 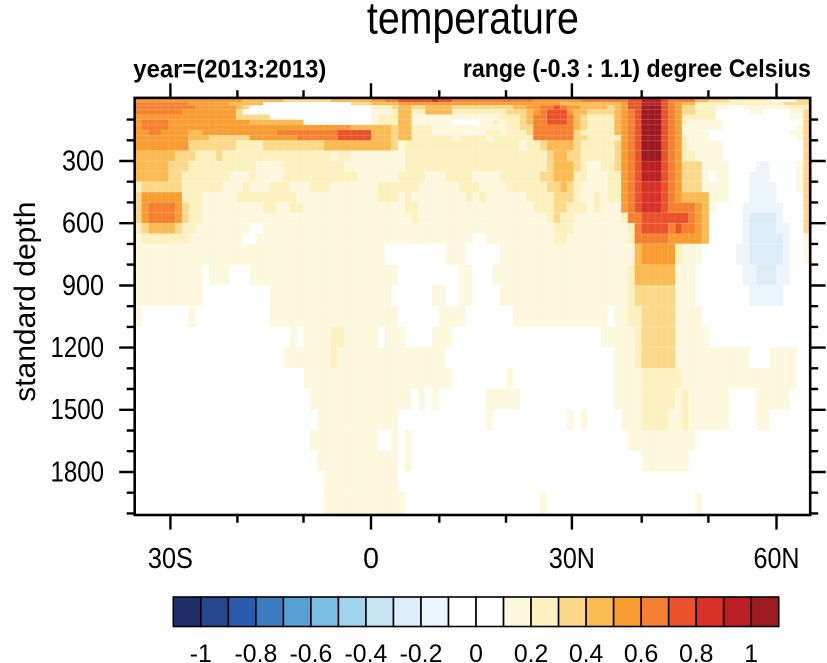 I want to click on svg-text: -0.2, so click(x=421, y=652).